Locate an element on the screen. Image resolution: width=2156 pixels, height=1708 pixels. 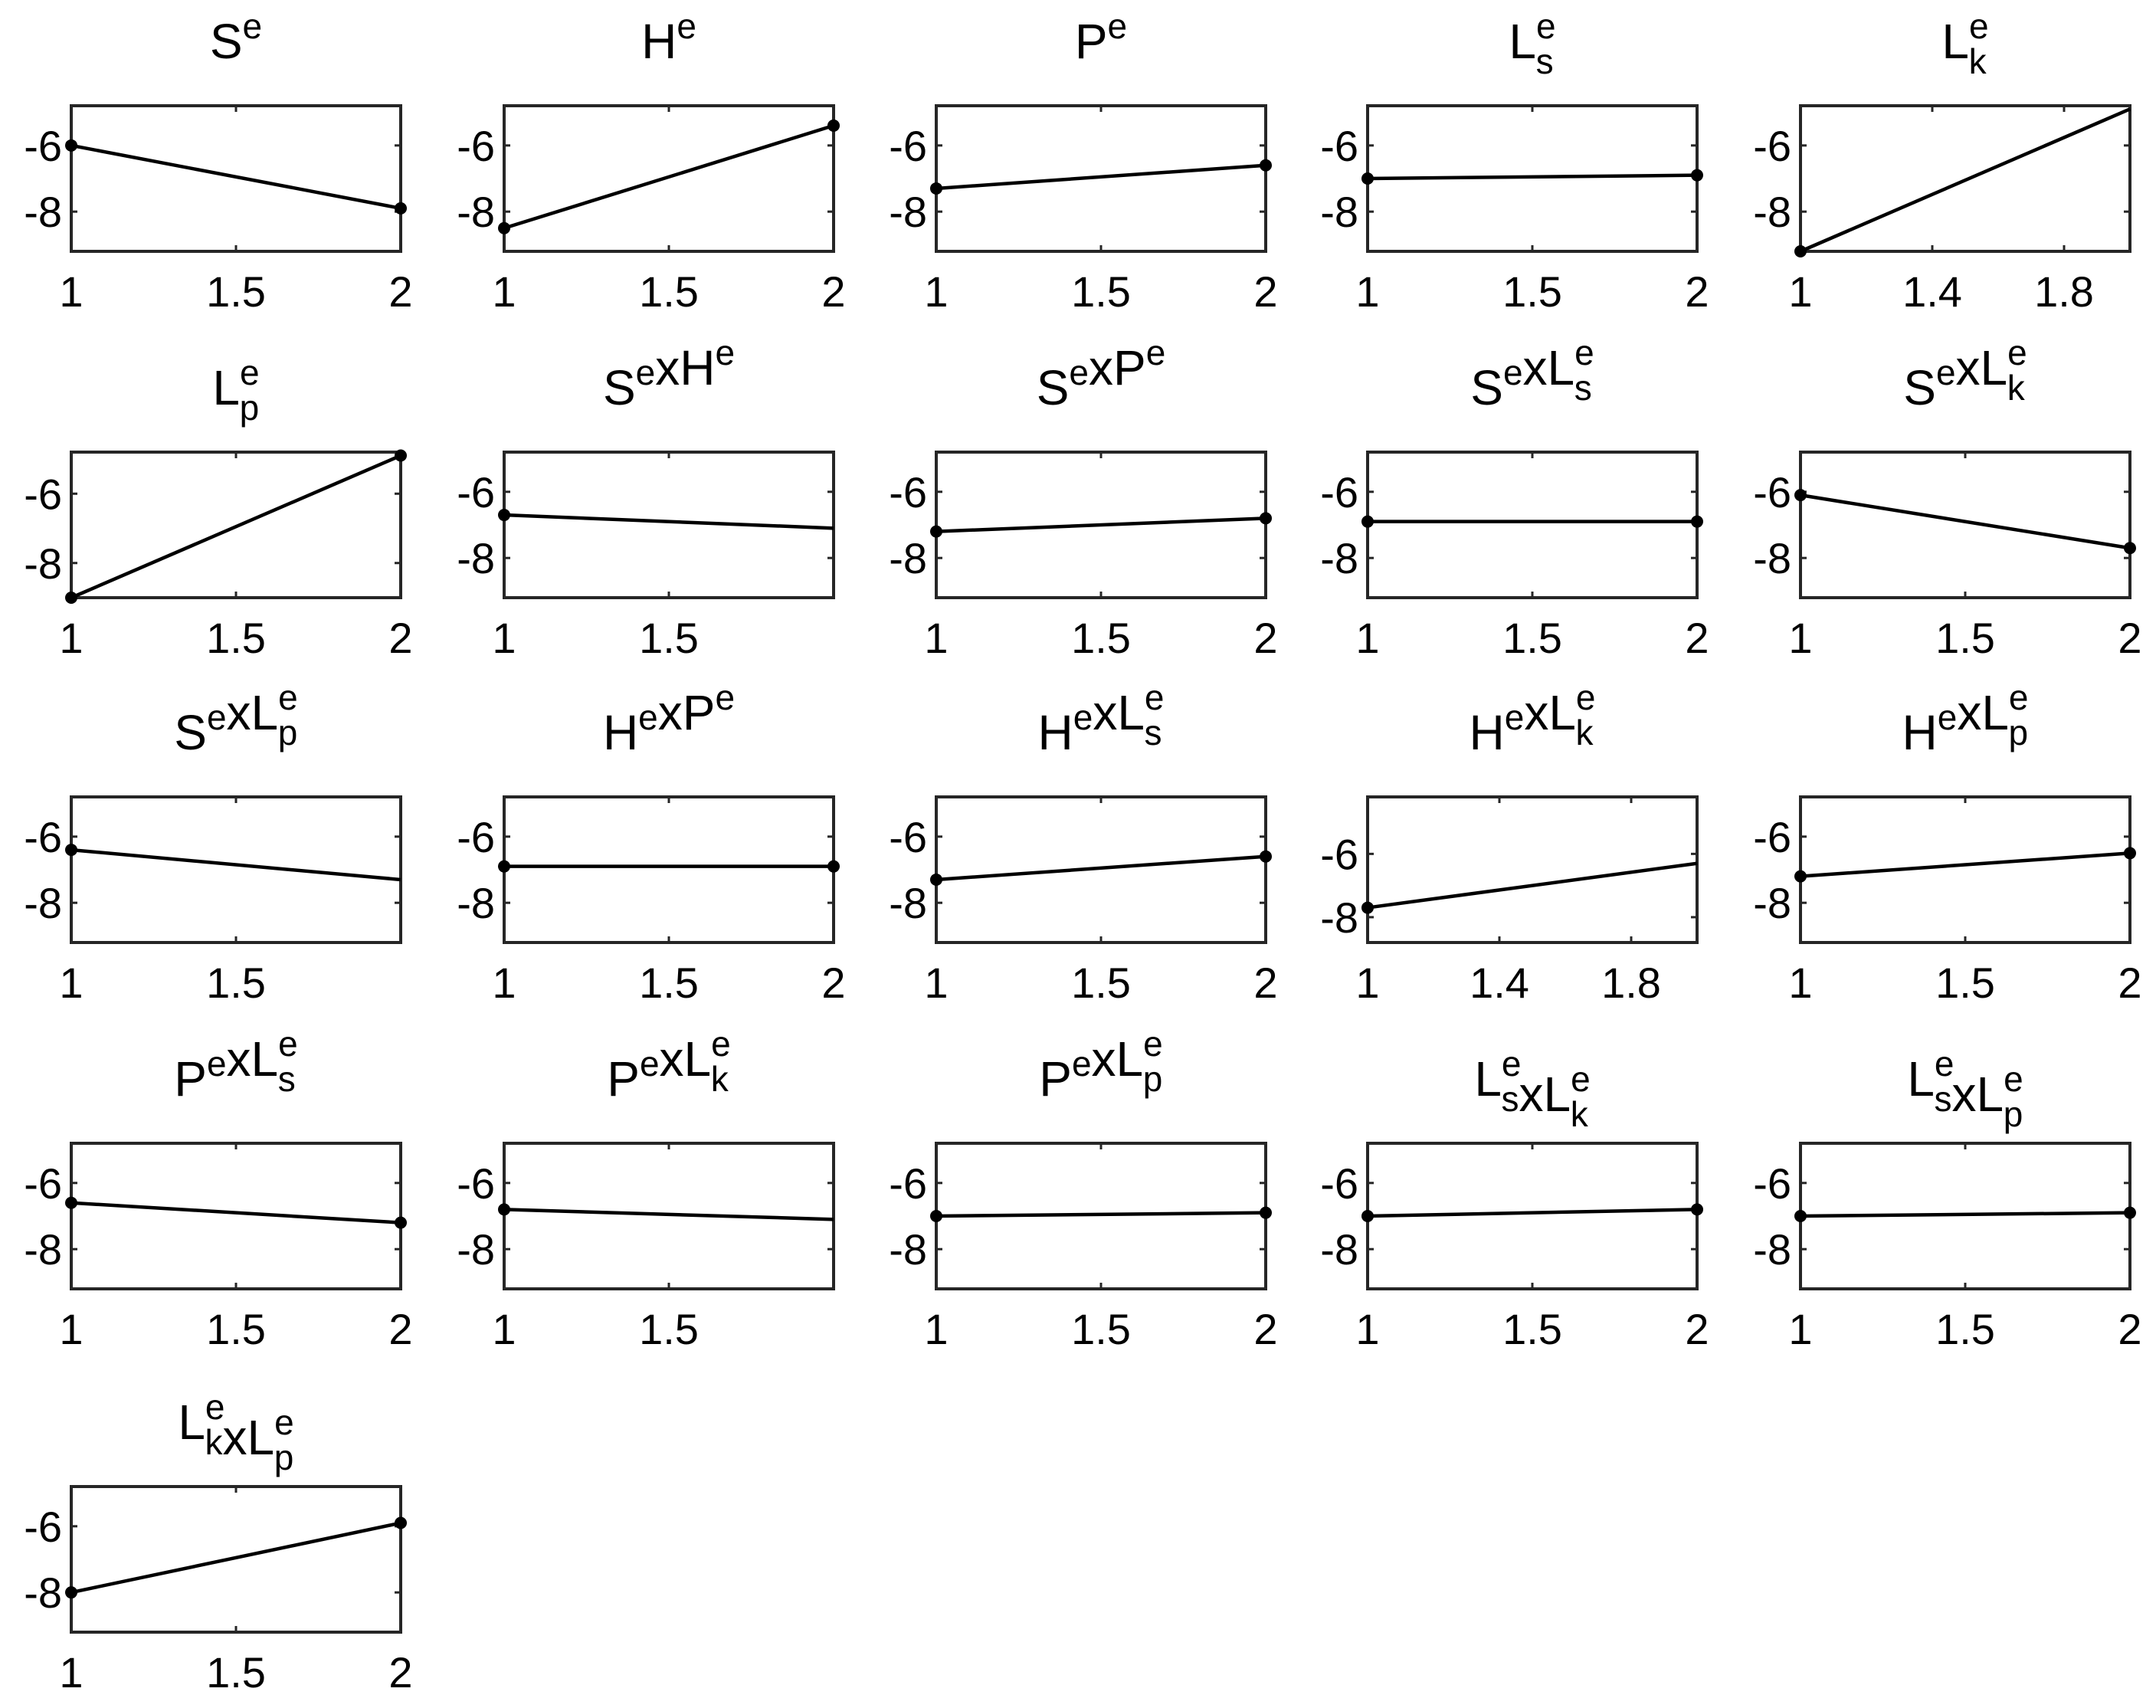
panel-title: SexLe k is located at coordinates (1965, 374).